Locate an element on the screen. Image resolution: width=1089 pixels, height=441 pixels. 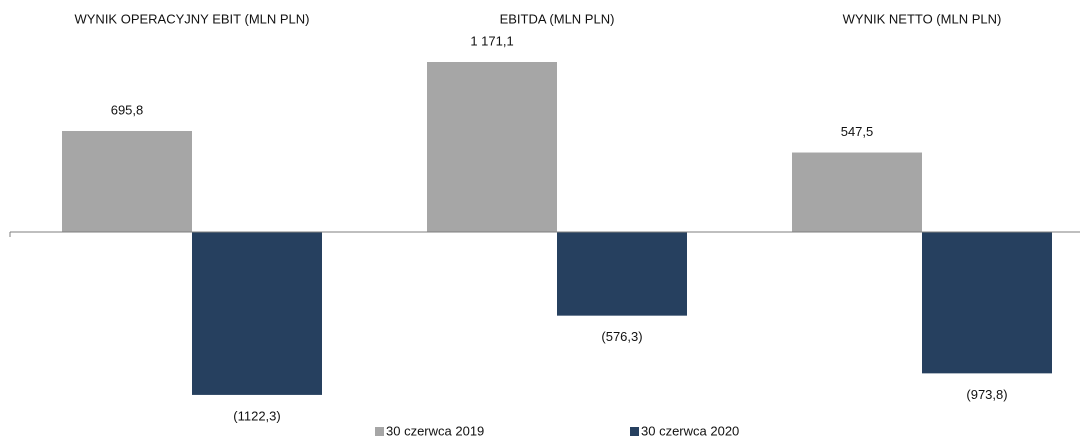
value-label: 547,5 is located at coordinates (857, 131).